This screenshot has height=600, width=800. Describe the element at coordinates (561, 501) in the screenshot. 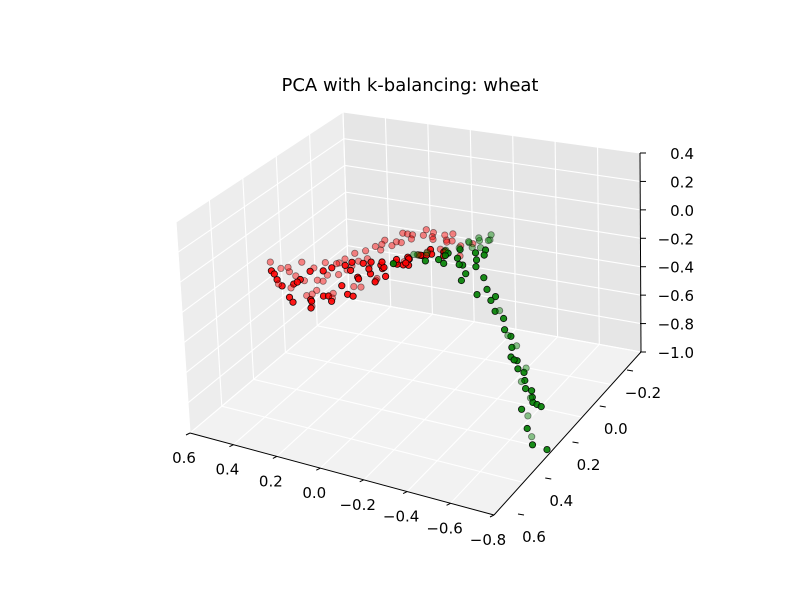

I see `y-tick-label: 0.4` at that location.